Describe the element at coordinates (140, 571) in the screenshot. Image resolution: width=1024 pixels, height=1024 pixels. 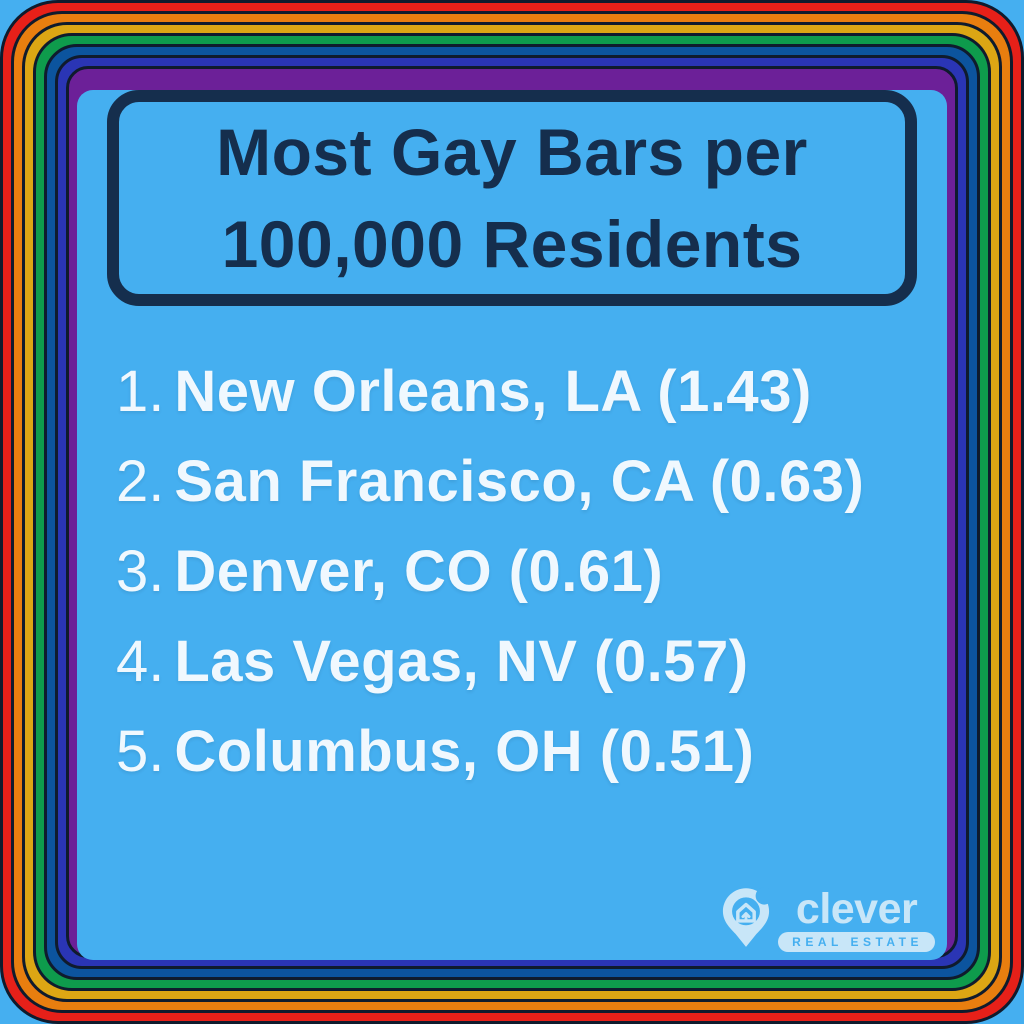
I see `rank-number: 3.` at that location.